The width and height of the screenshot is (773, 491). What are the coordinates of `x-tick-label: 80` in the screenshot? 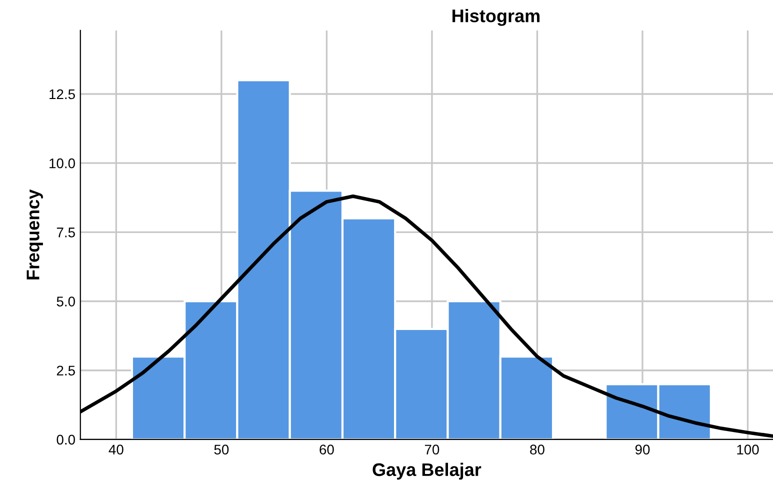 It's located at (537, 449).